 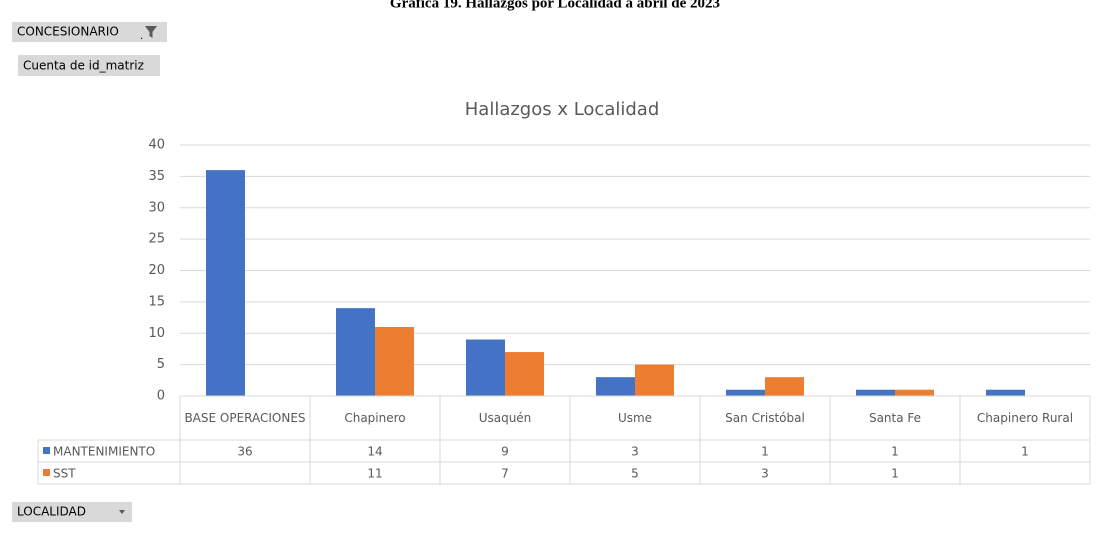 What do you see at coordinates (374, 474) in the screenshot?
I see `table-value: 11` at bounding box center [374, 474].